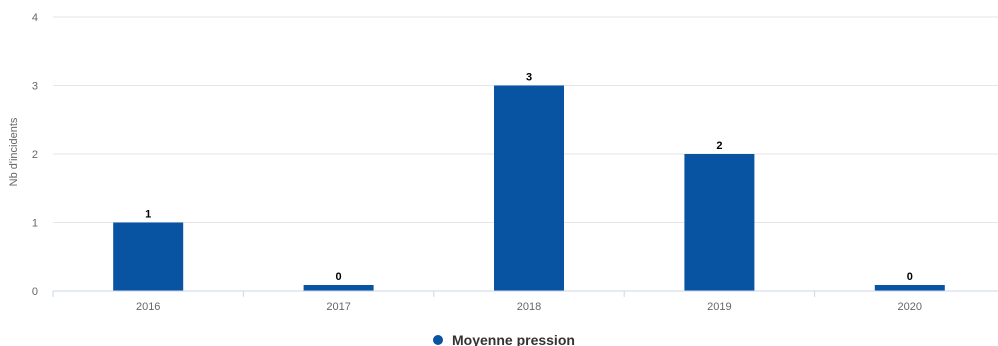  What do you see at coordinates (35, 18) in the screenshot?
I see `y-tick-label: 4` at bounding box center [35, 18].